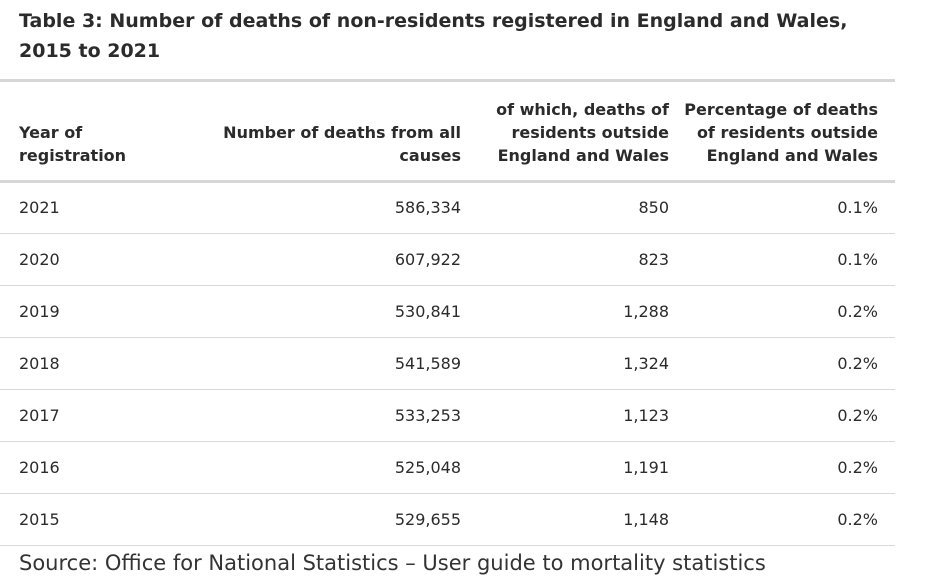 Image resolution: width=930 pixels, height=585 pixels. I want to click on cell-year: 2021, so click(95, 207).